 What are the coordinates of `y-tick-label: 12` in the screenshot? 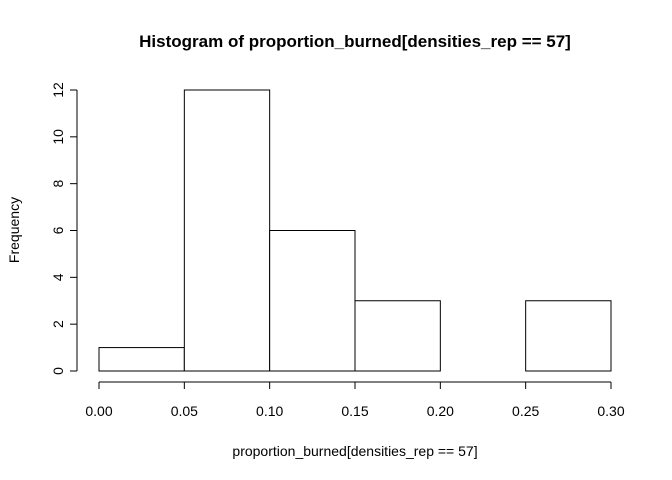 It's located at (58, 90).